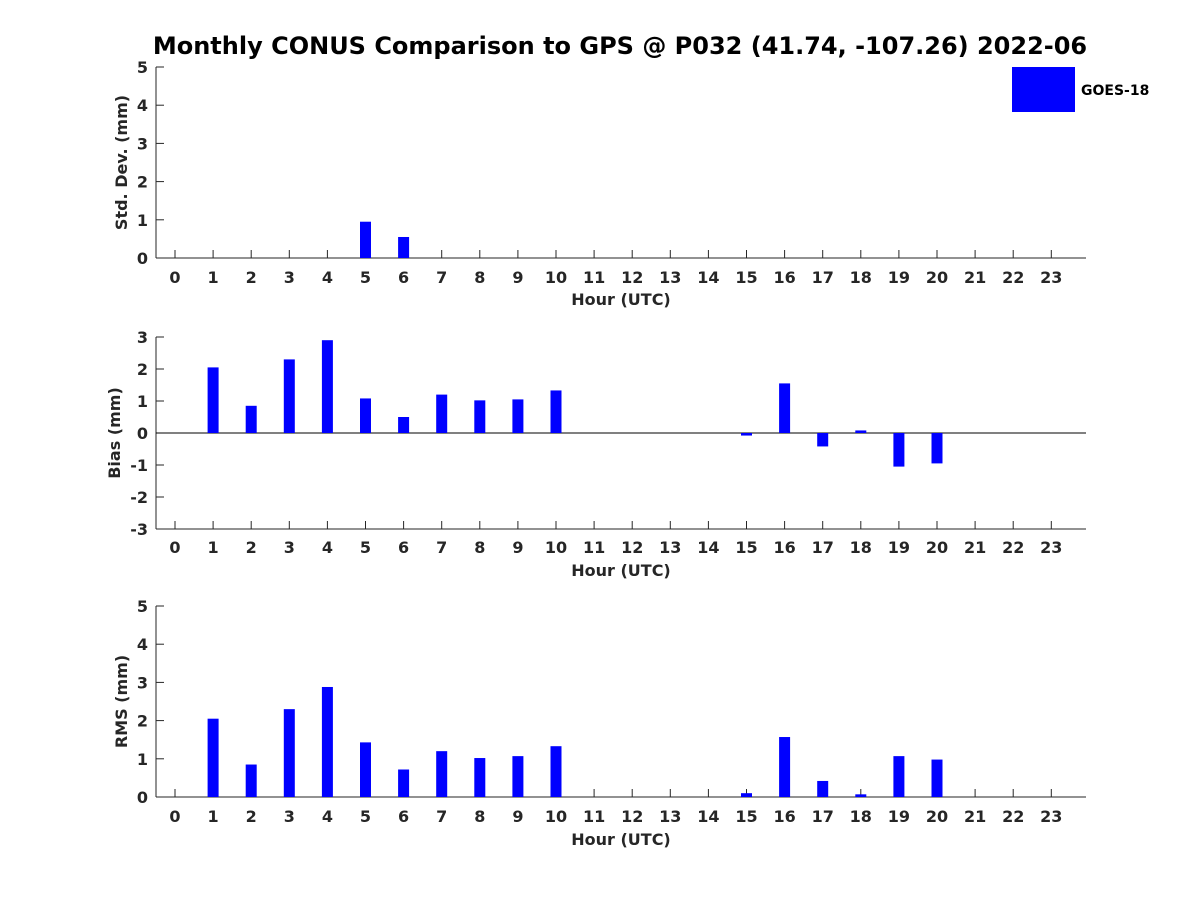 This screenshot has width=1200, height=900. I want to click on y-tick-label: -3, so click(139, 529).